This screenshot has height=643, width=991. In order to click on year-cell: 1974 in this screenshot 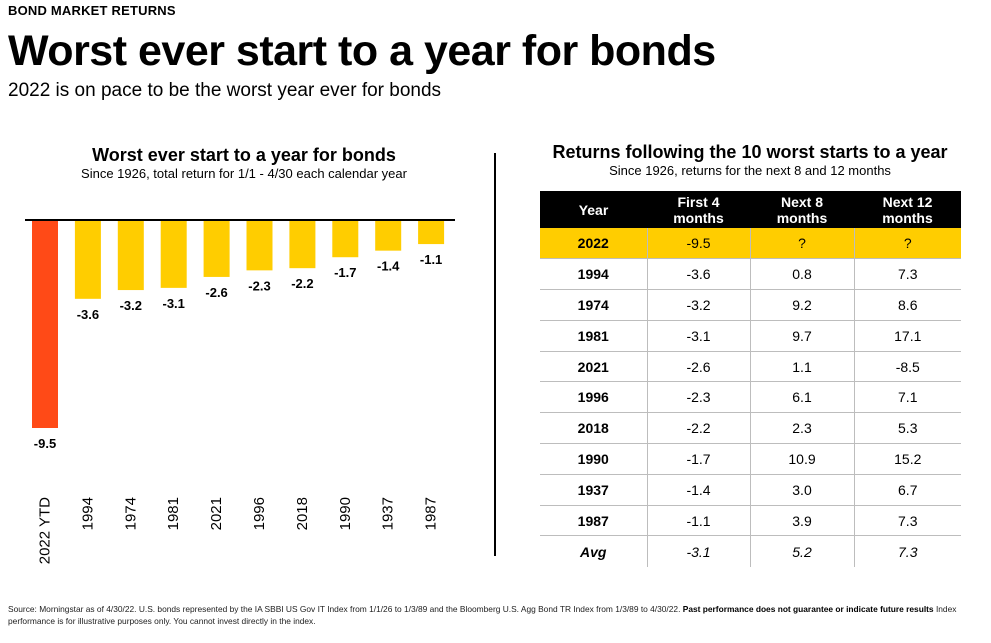, I will do `click(594, 305)`.